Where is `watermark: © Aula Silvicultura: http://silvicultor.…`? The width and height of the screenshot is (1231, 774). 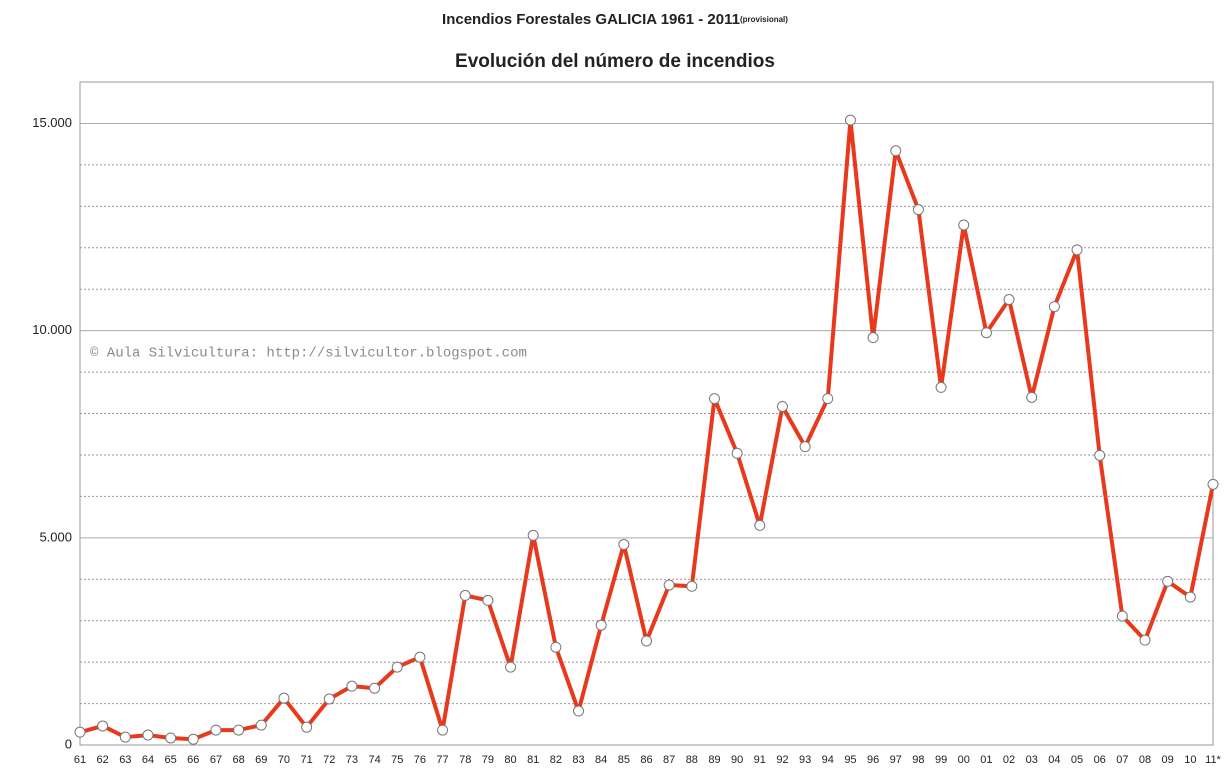
watermark: © Aula Silvicultura: http://silvicultor.… is located at coordinates (308, 354).